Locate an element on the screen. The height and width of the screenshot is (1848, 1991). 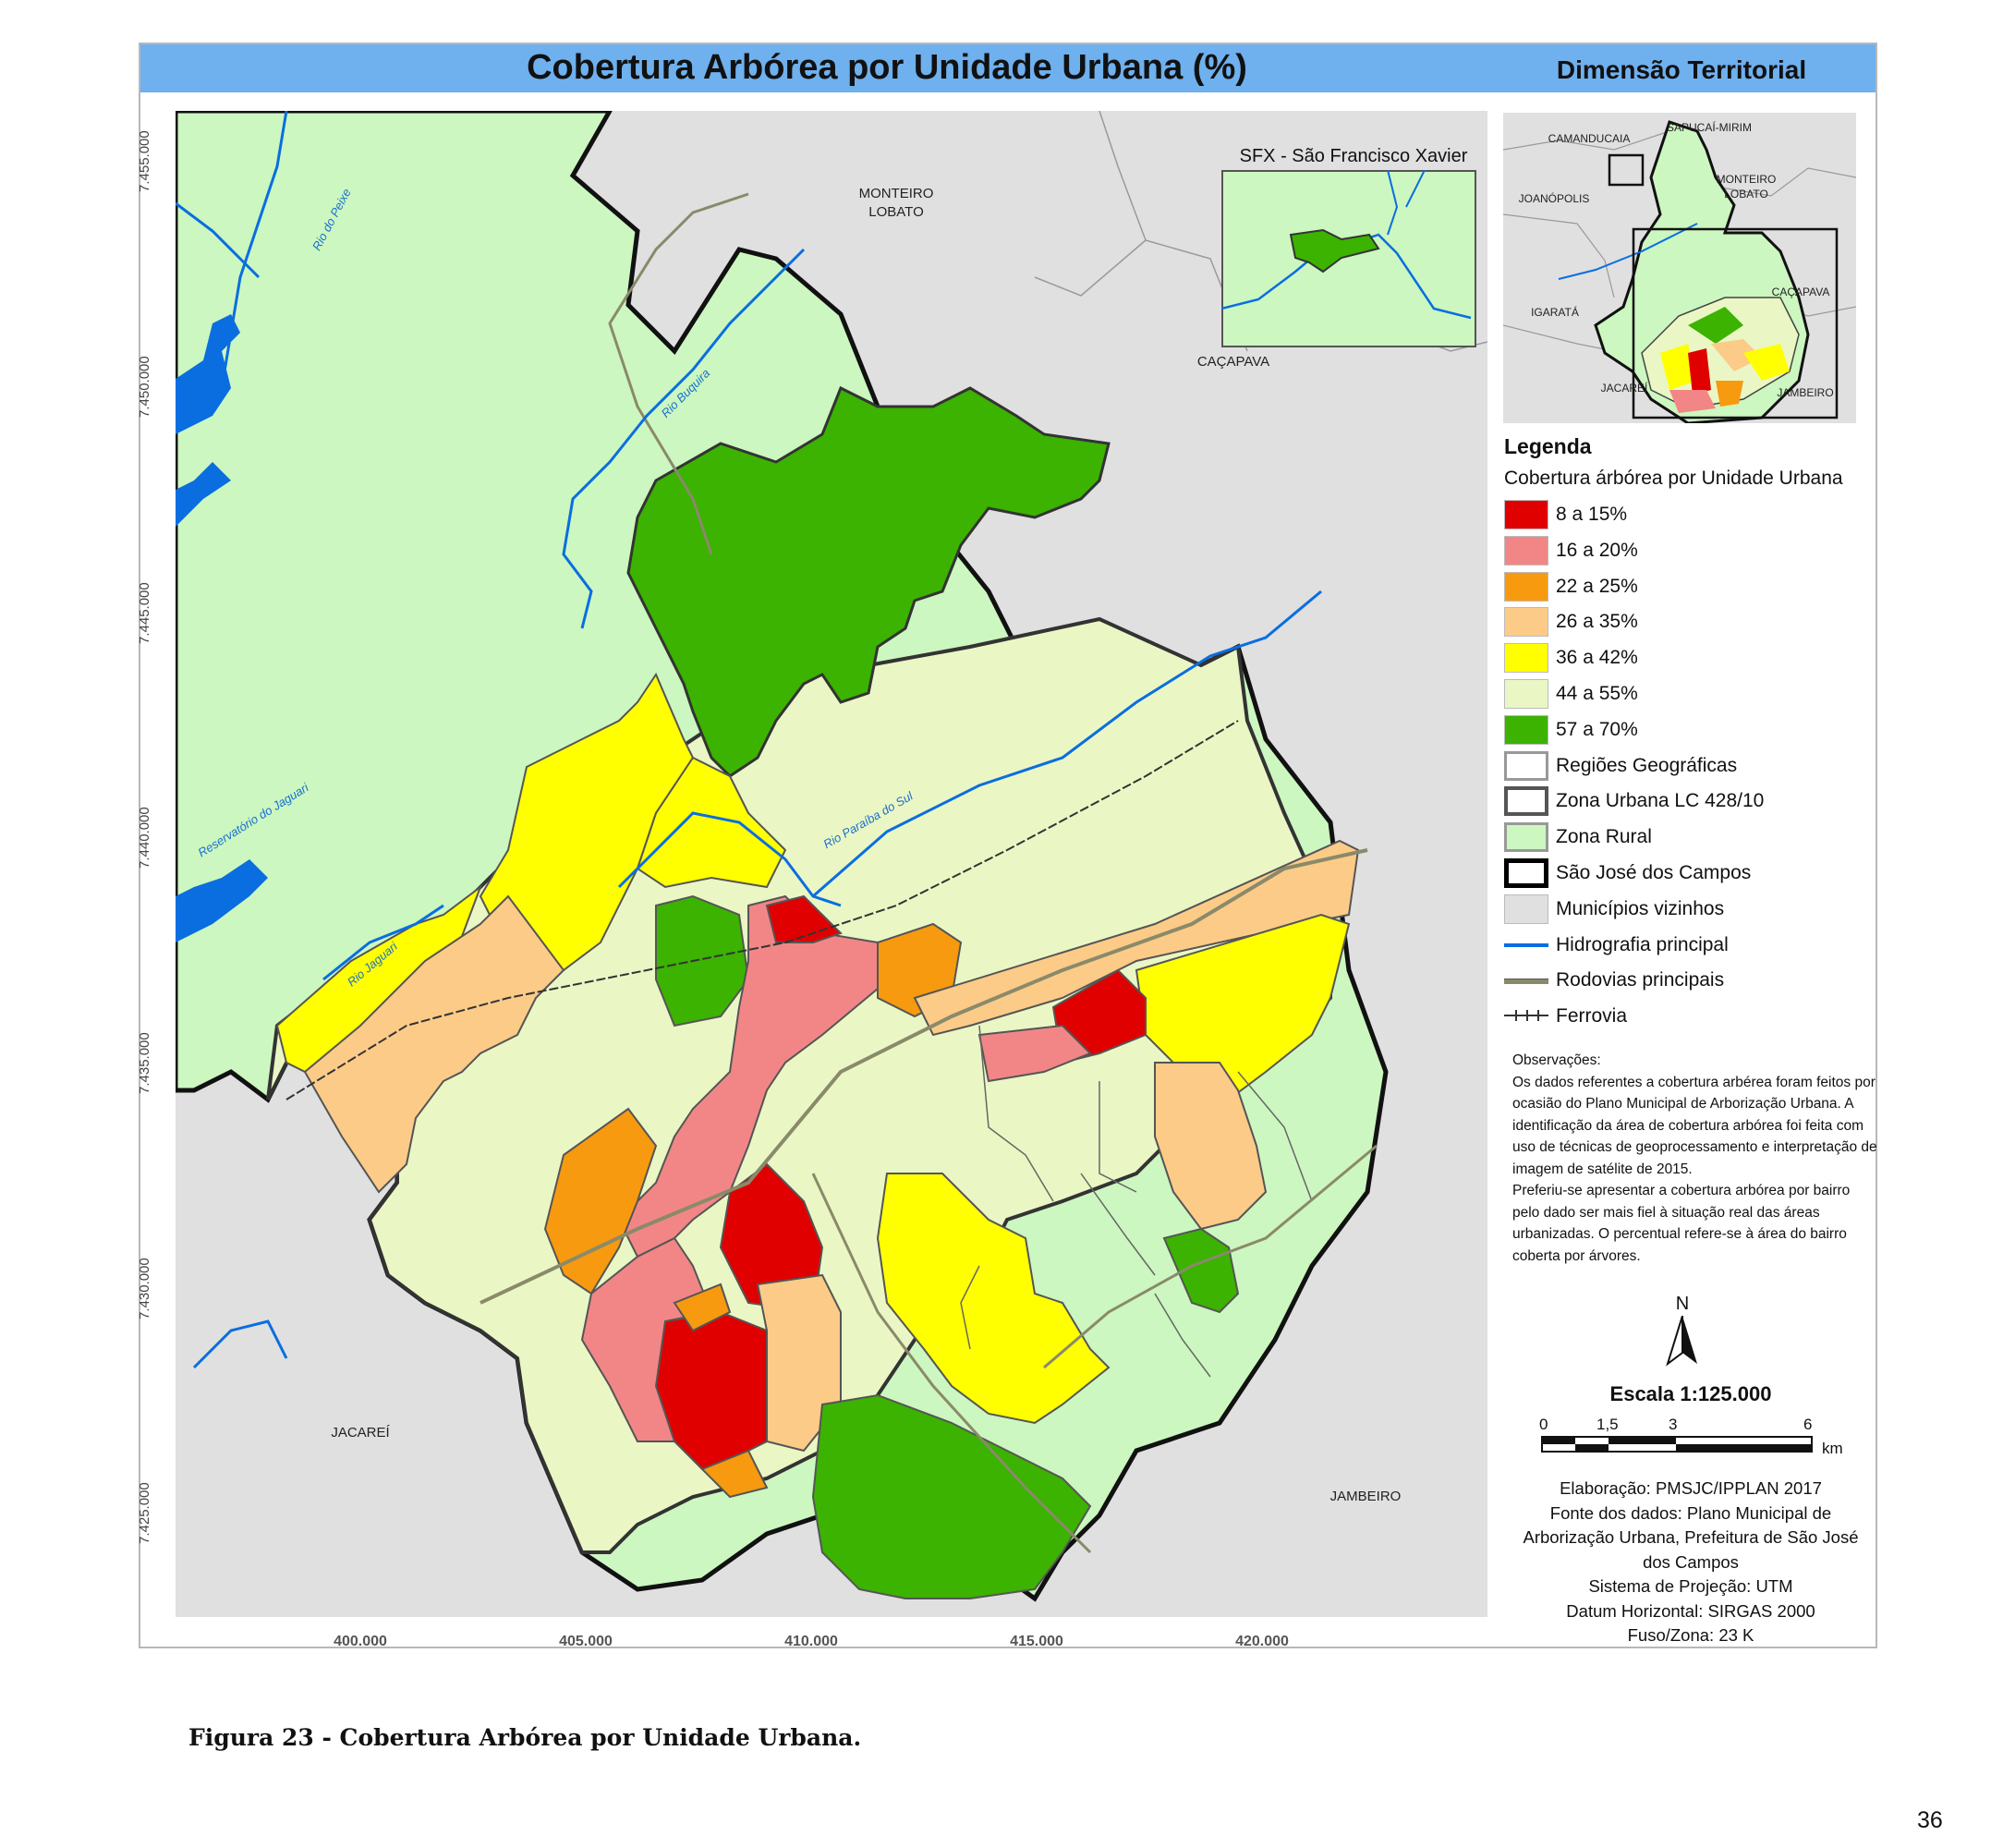
highway-south is located at coordinates (952, 1364).